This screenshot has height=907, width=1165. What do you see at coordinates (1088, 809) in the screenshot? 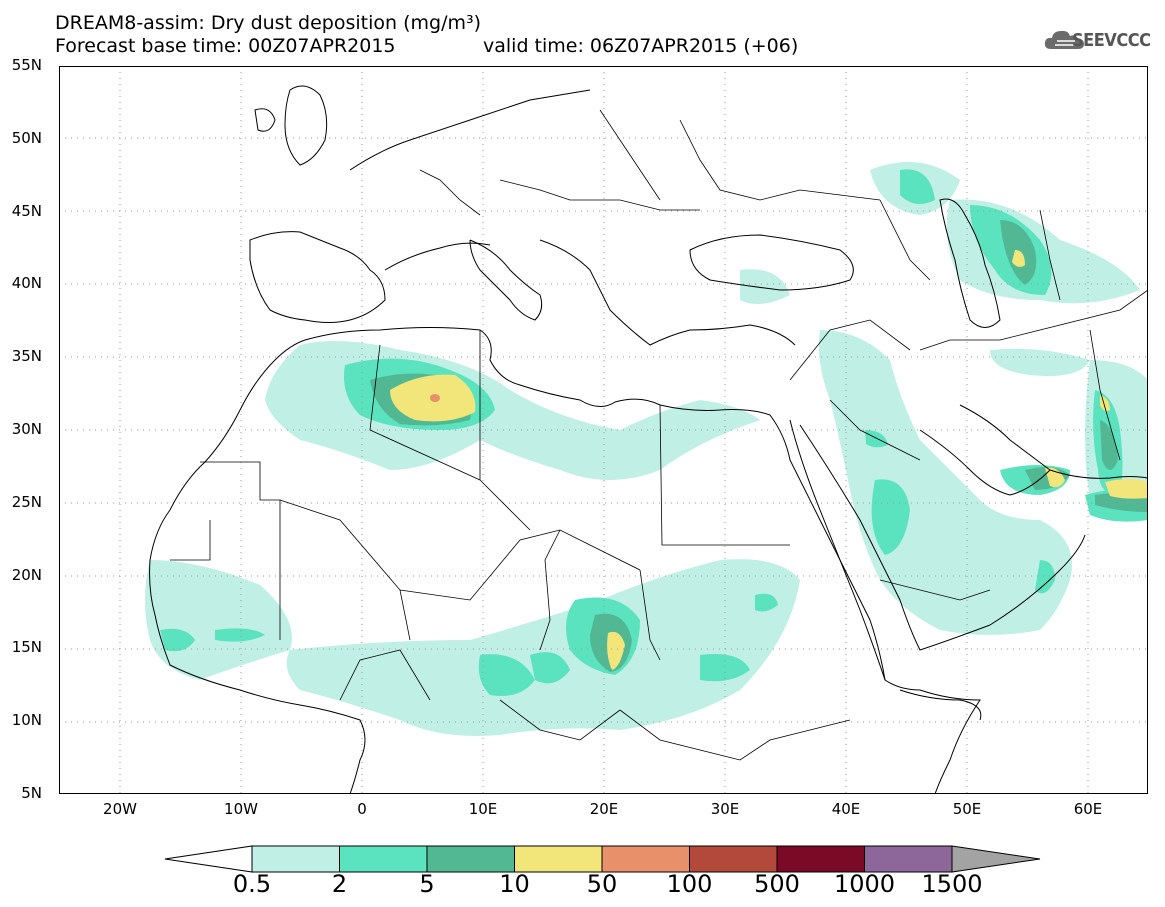
I see `lon-label: 60E` at bounding box center [1088, 809].